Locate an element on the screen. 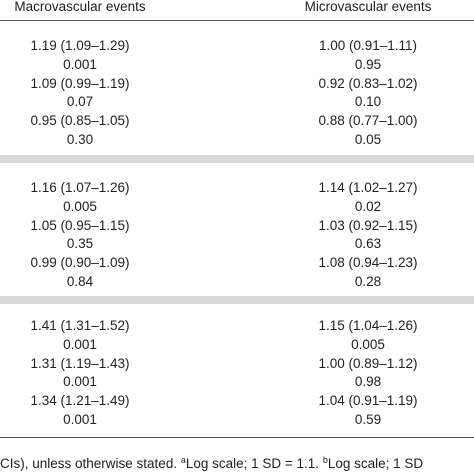  p-value: 0.30 is located at coordinates (80, 139).